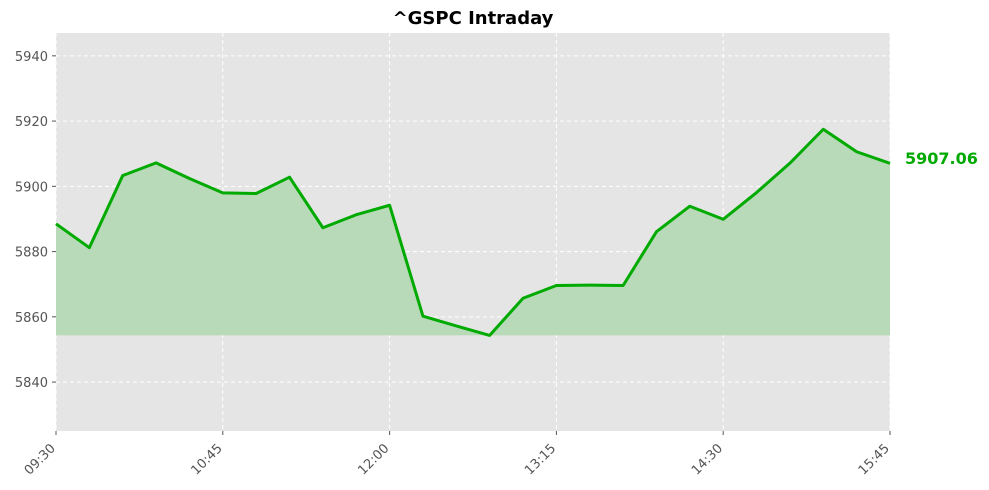 The image size is (989, 490). What do you see at coordinates (707, 459) in the screenshot?
I see `x-tick-label: 14:30` at bounding box center [707, 459].